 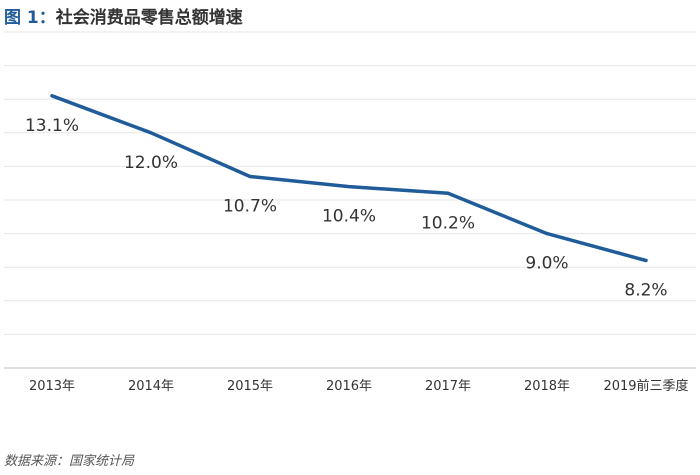 What do you see at coordinates (645, 386) in the screenshot?
I see `x-tick-label: 2019前三季度` at bounding box center [645, 386].